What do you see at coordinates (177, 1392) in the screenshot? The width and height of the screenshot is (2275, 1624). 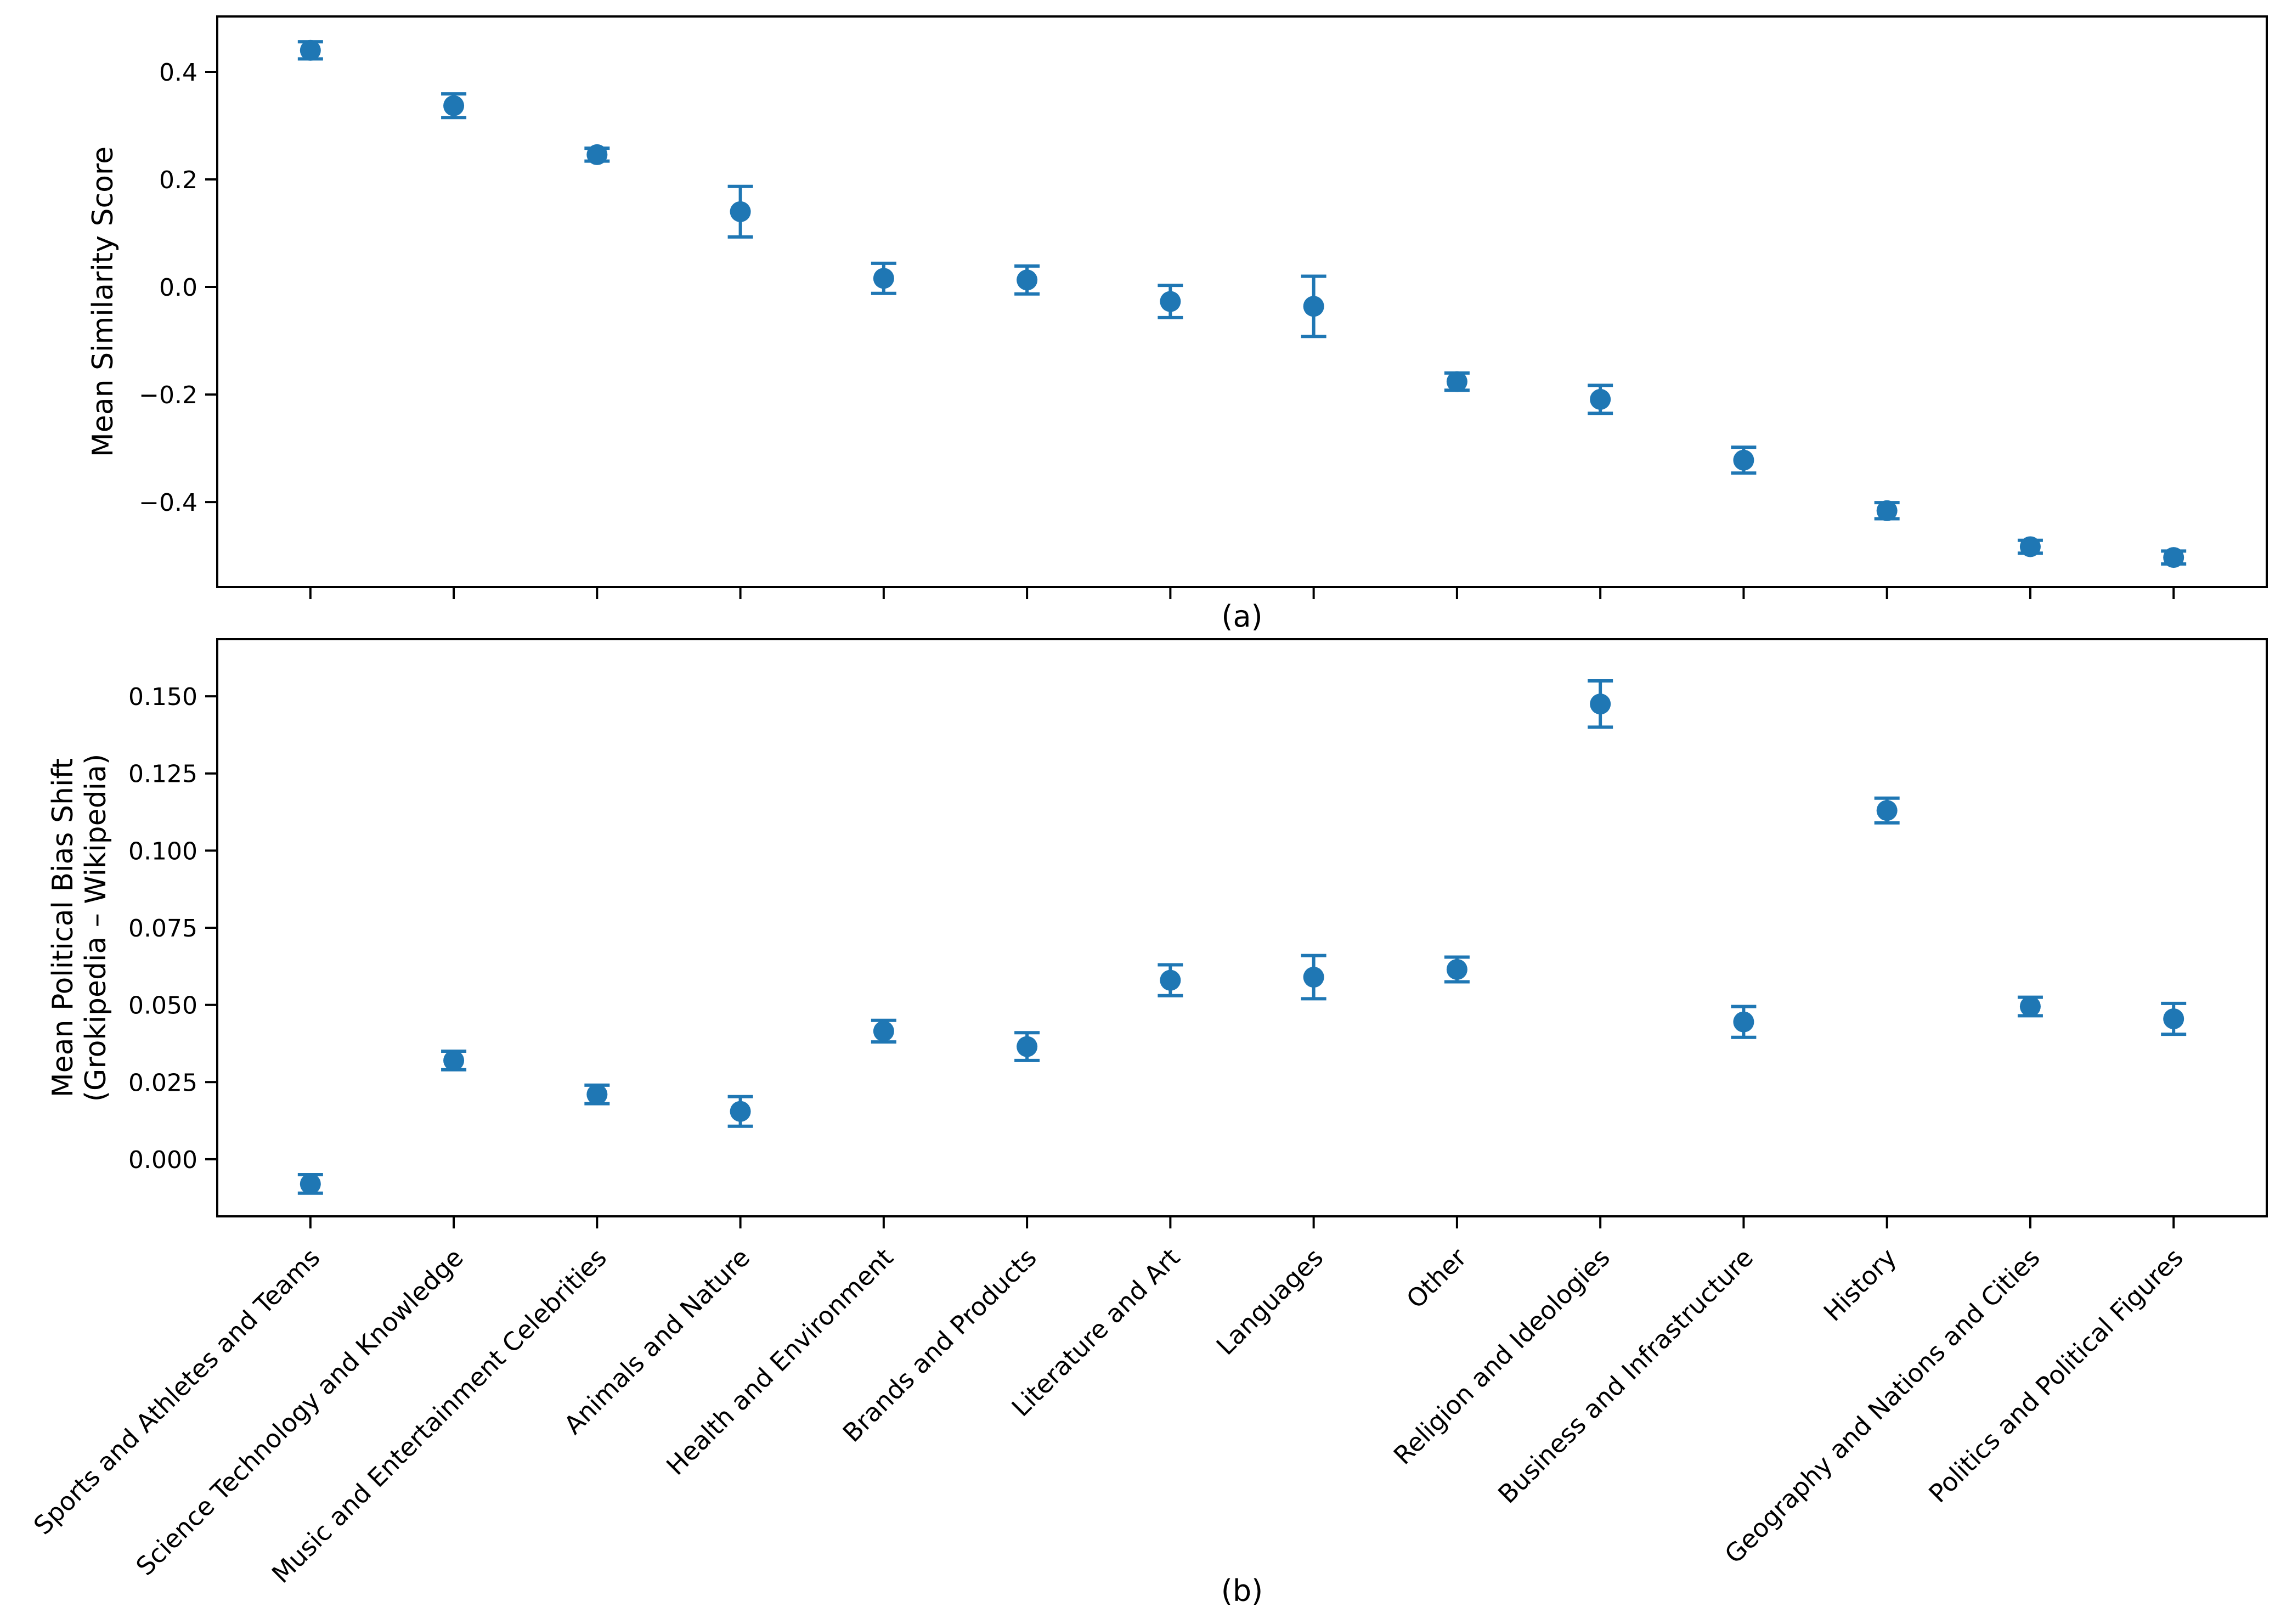 I see `x-axis-tick-label: Sports and Athletes and Teams` at bounding box center [177, 1392].